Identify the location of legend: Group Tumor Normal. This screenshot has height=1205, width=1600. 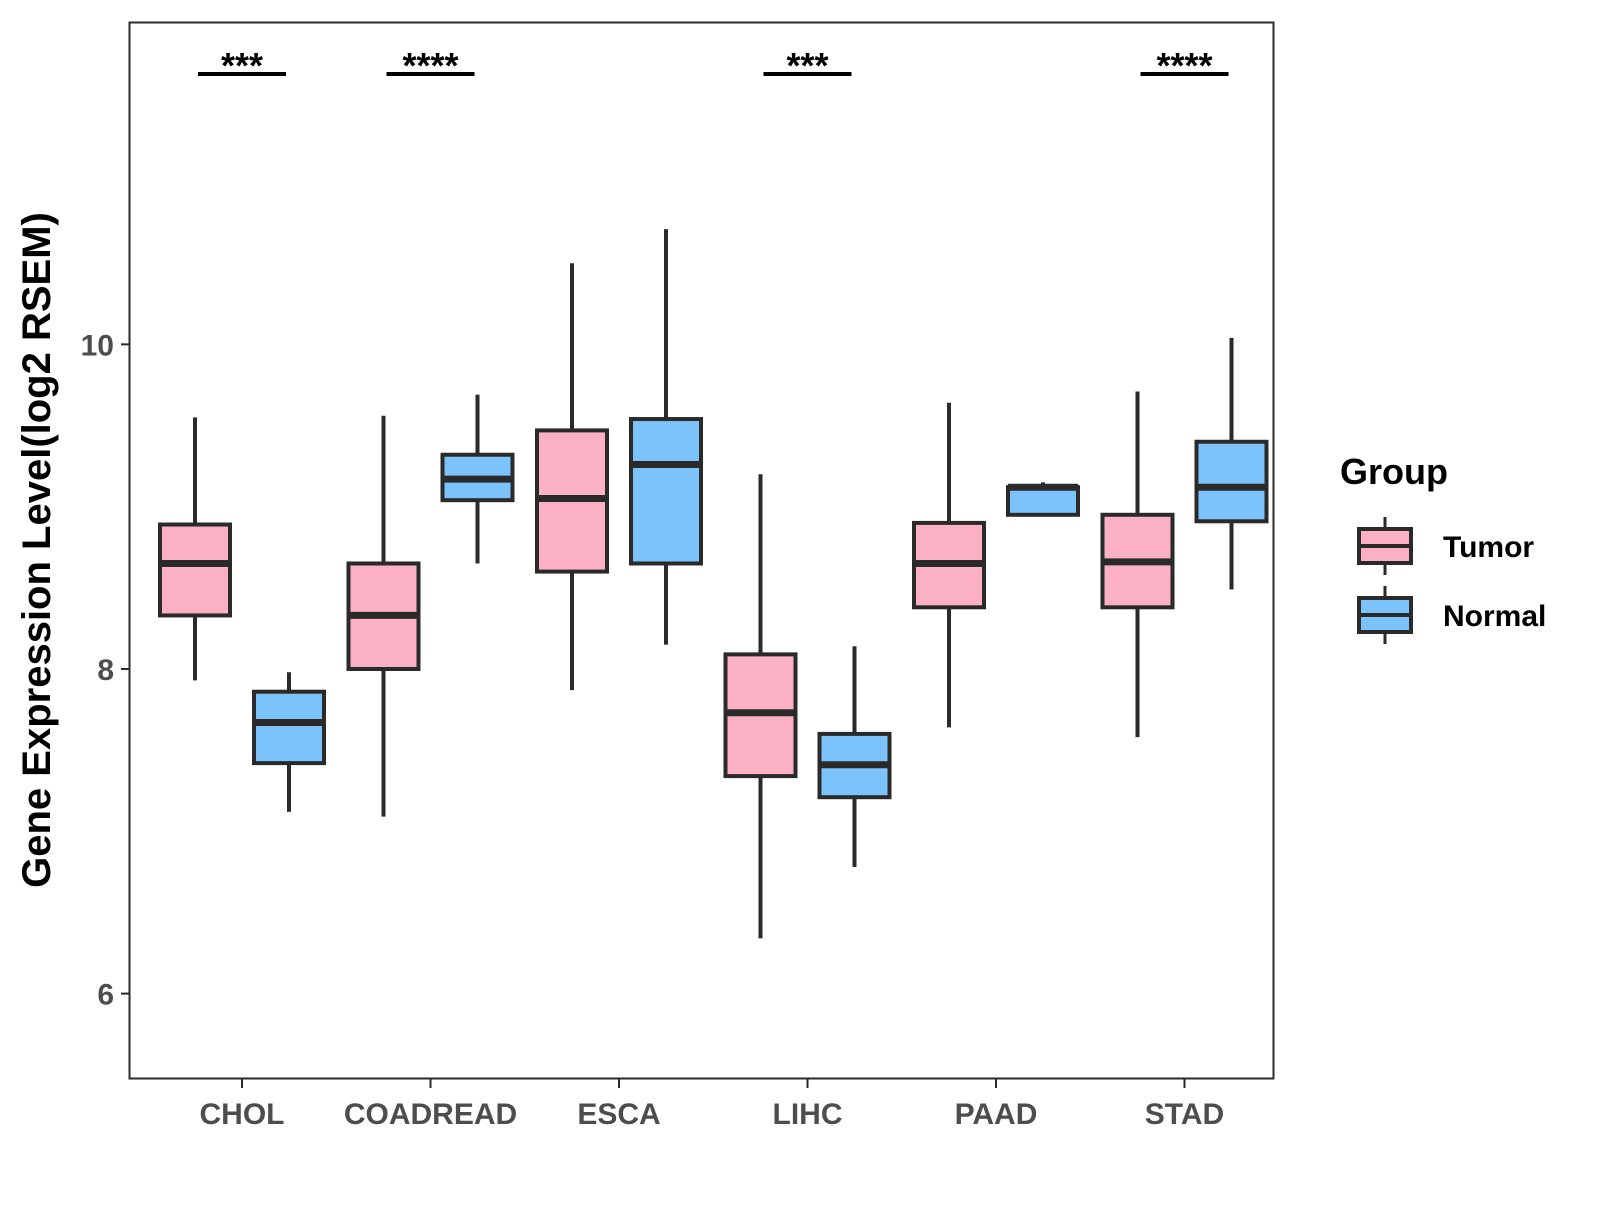
(1443, 547).